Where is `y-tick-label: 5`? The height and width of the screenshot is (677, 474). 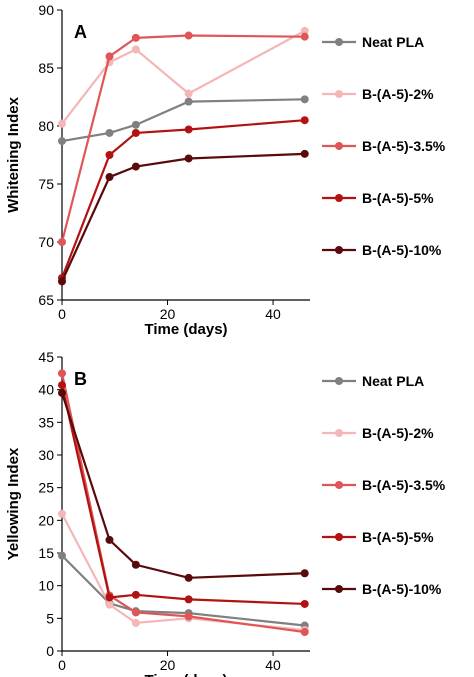
y-tick-label: 5 is located at coordinates (50, 618).